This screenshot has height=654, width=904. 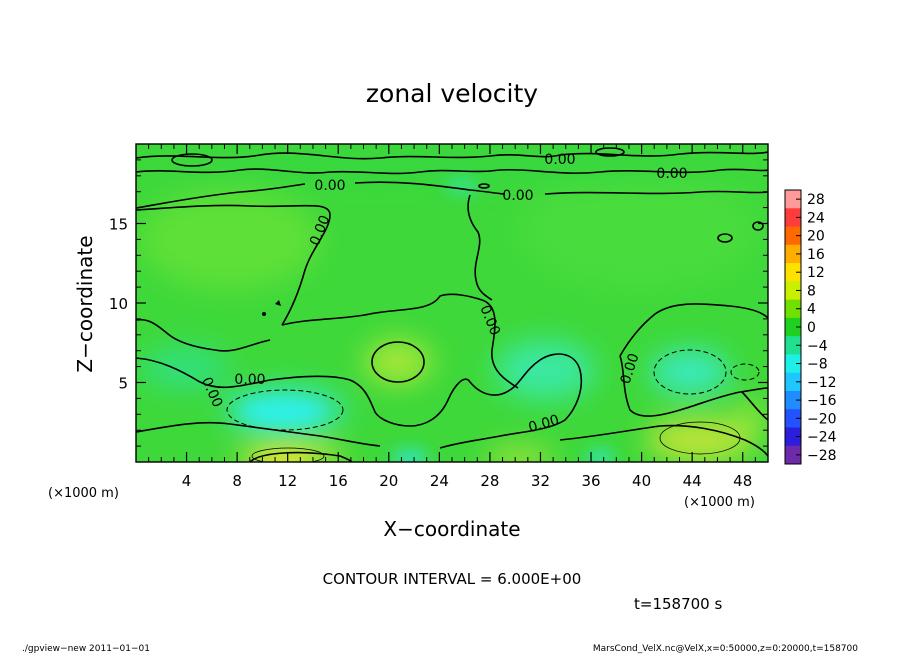 What do you see at coordinates (237, 481) in the screenshot?
I see `x-tick-label: 8` at bounding box center [237, 481].